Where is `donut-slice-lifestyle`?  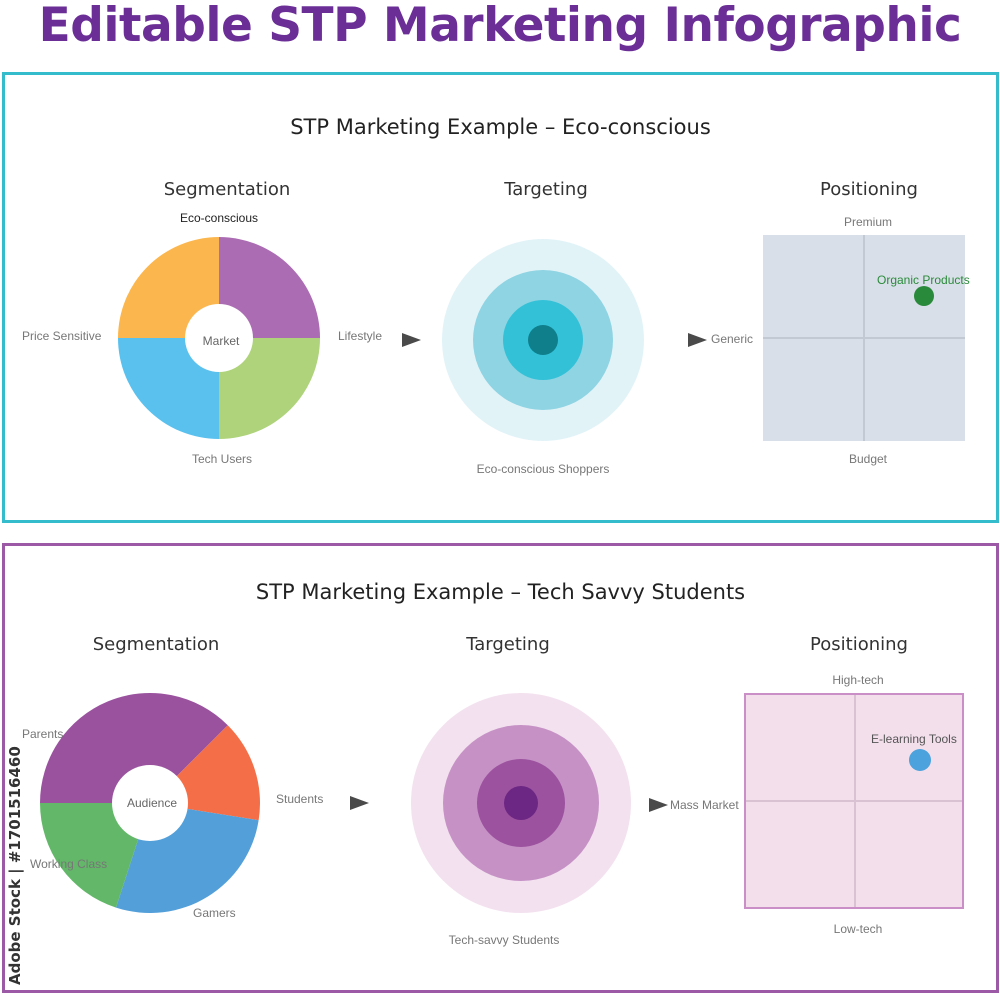
donut-slice-lifestyle is located at coordinates (269, 388).